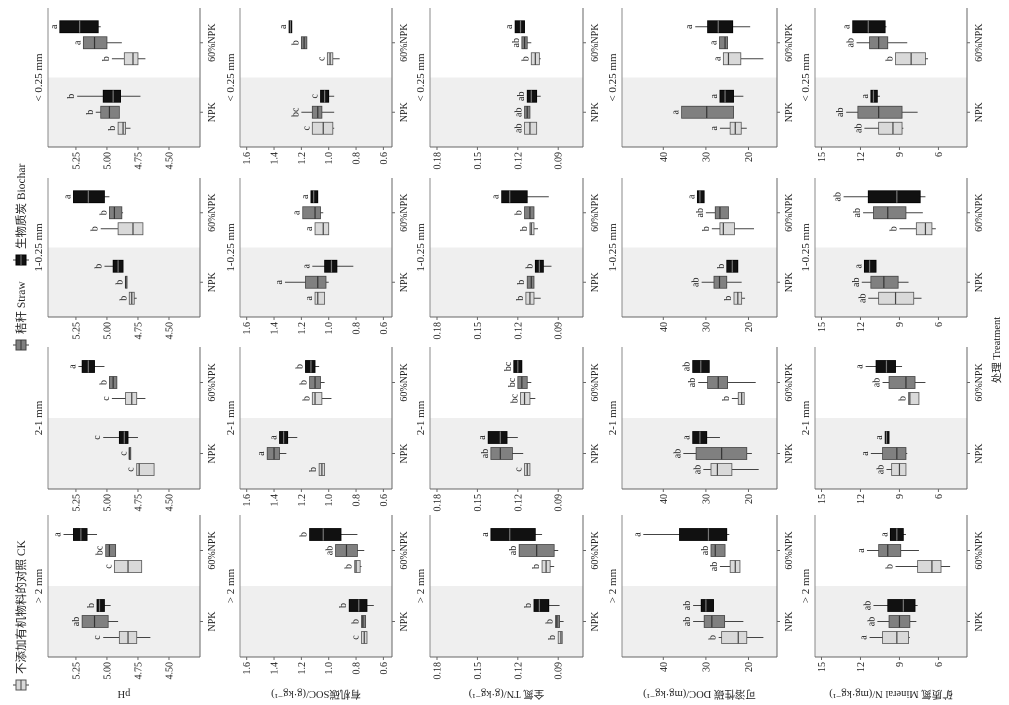 Image resolution: width=1009 pixels, height=705 pixels. What do you see at coordinates (107, 161) in the screenshot?
I see `y-tick-label: 5.00` at bounding box center [107, 161].